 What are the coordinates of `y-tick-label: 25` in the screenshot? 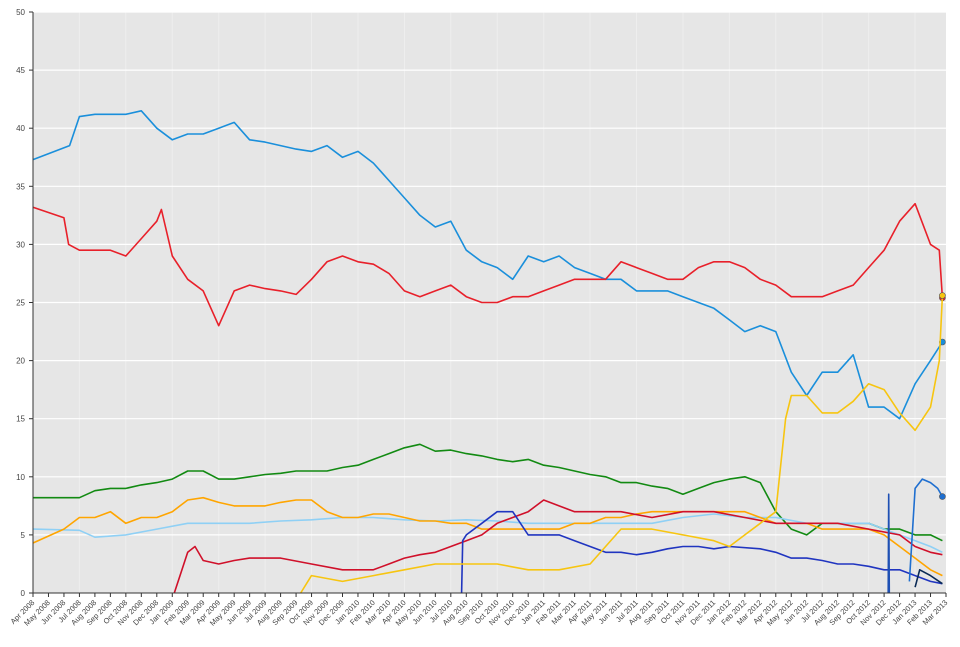 It's located at (20, 303).